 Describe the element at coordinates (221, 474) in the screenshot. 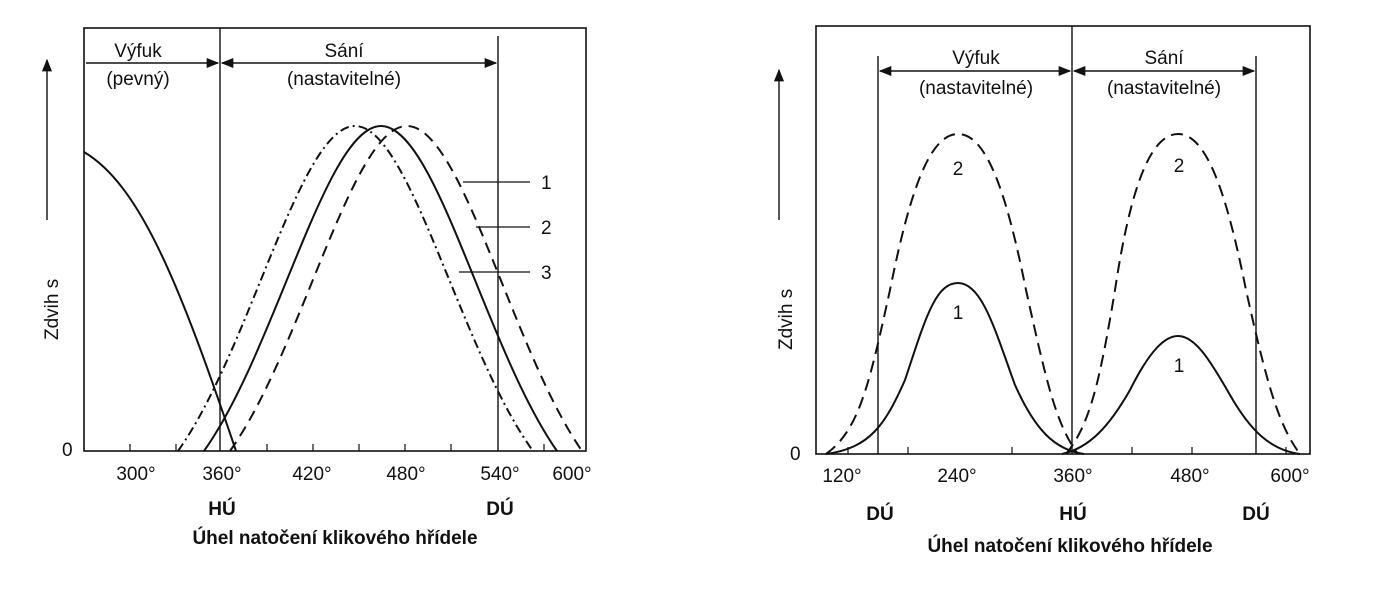

I see `left-xtick-label: 360°` at that location.